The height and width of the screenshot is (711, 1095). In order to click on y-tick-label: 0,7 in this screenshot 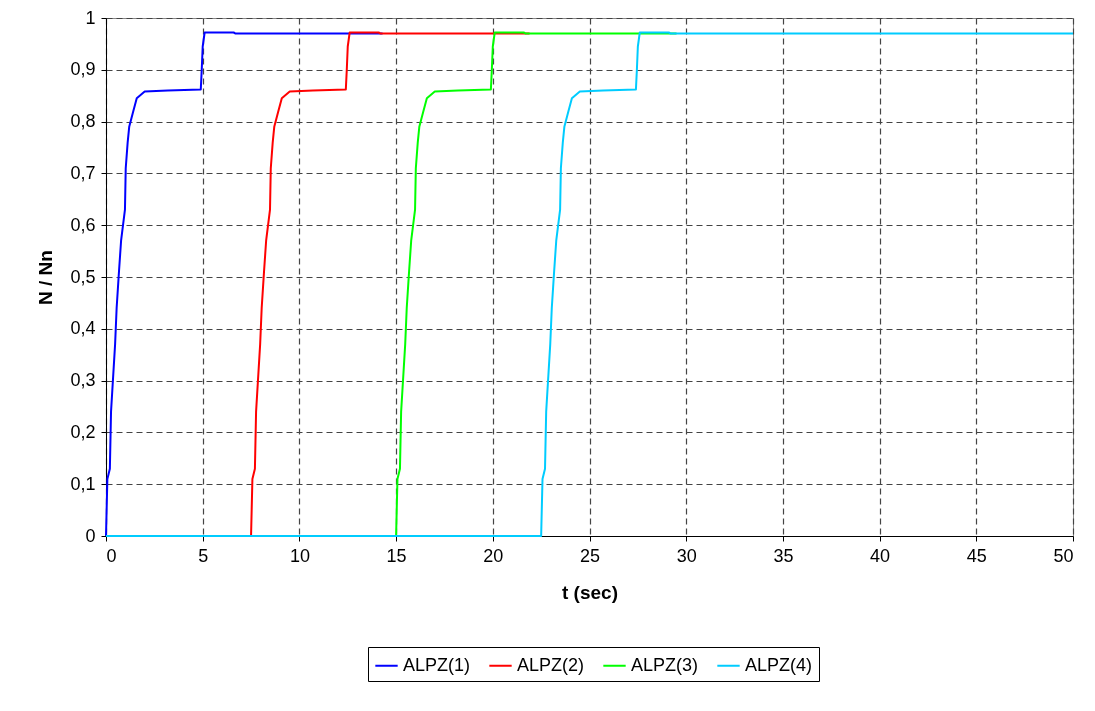, I will do `click(83, 172)`.